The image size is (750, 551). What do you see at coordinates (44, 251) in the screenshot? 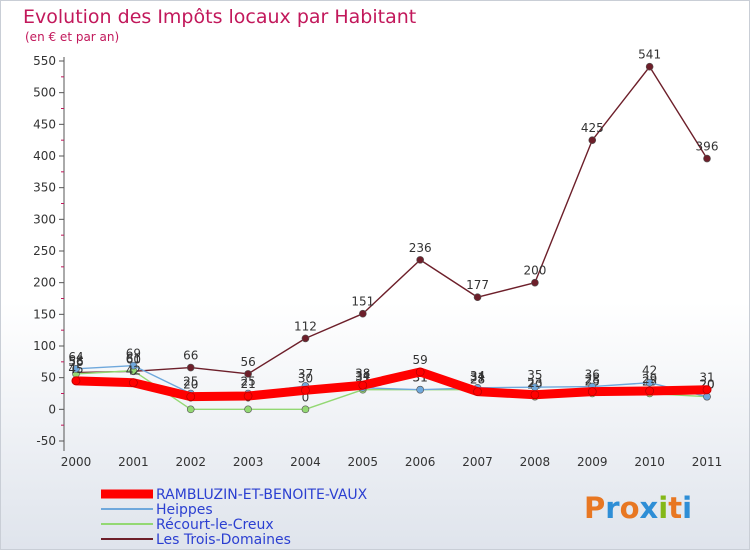
I see `y-tick-label: 250` at bounding box center [44, 251].